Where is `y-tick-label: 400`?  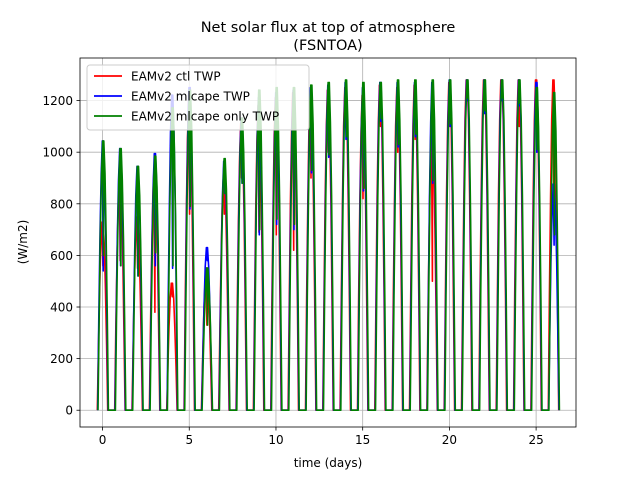 y-tick-label: 400 is located at coordinates (61, 308).